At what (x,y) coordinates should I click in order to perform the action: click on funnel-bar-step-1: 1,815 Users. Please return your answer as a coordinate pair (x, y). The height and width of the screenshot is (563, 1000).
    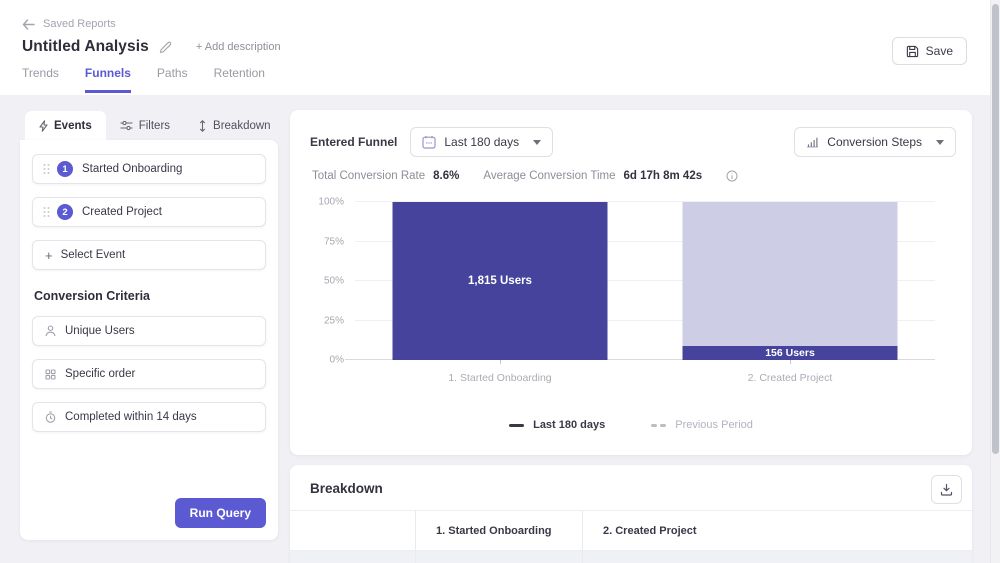
    Looking at the image, I should click on (500, 281).